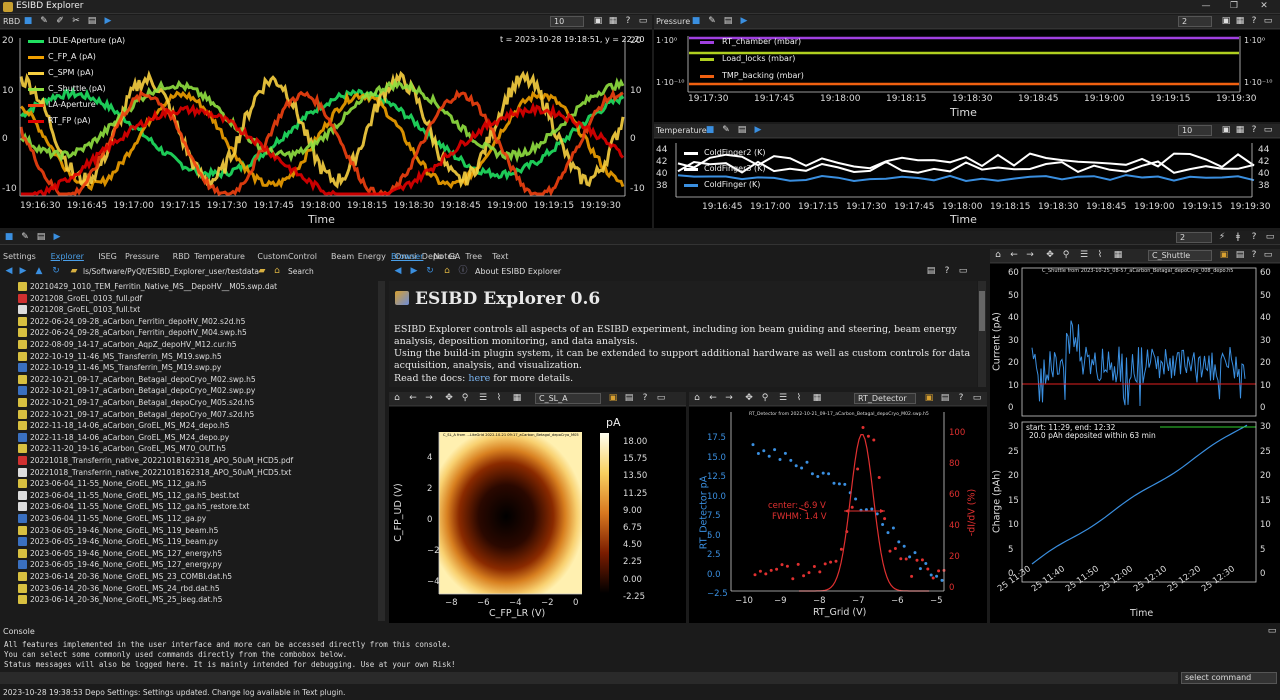 Image resolution: width=1280 pixels, height=700 pixels. Describe the element at coordinates (885, 398) in the screenshot. I see `sweep-channel-combo: RT_Detector` at that location.